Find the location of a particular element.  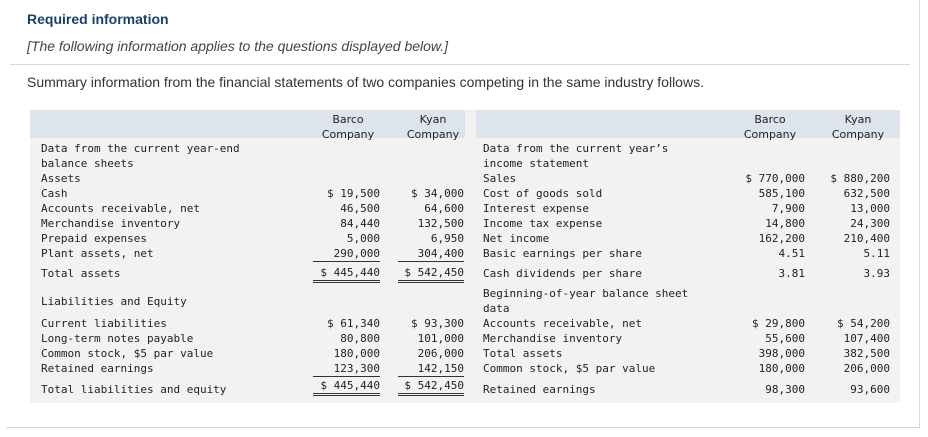

barco-value: 98,300 is located at coordinates (785, 389).